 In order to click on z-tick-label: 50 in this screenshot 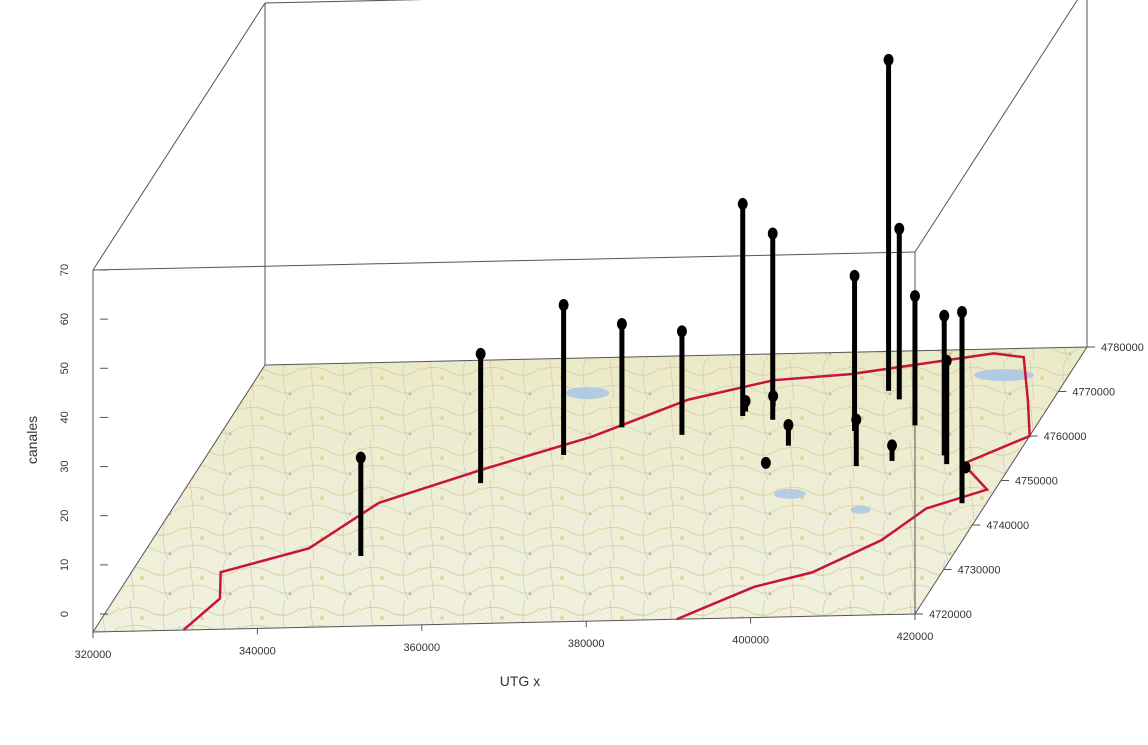, I will do `click(65, 368)`.